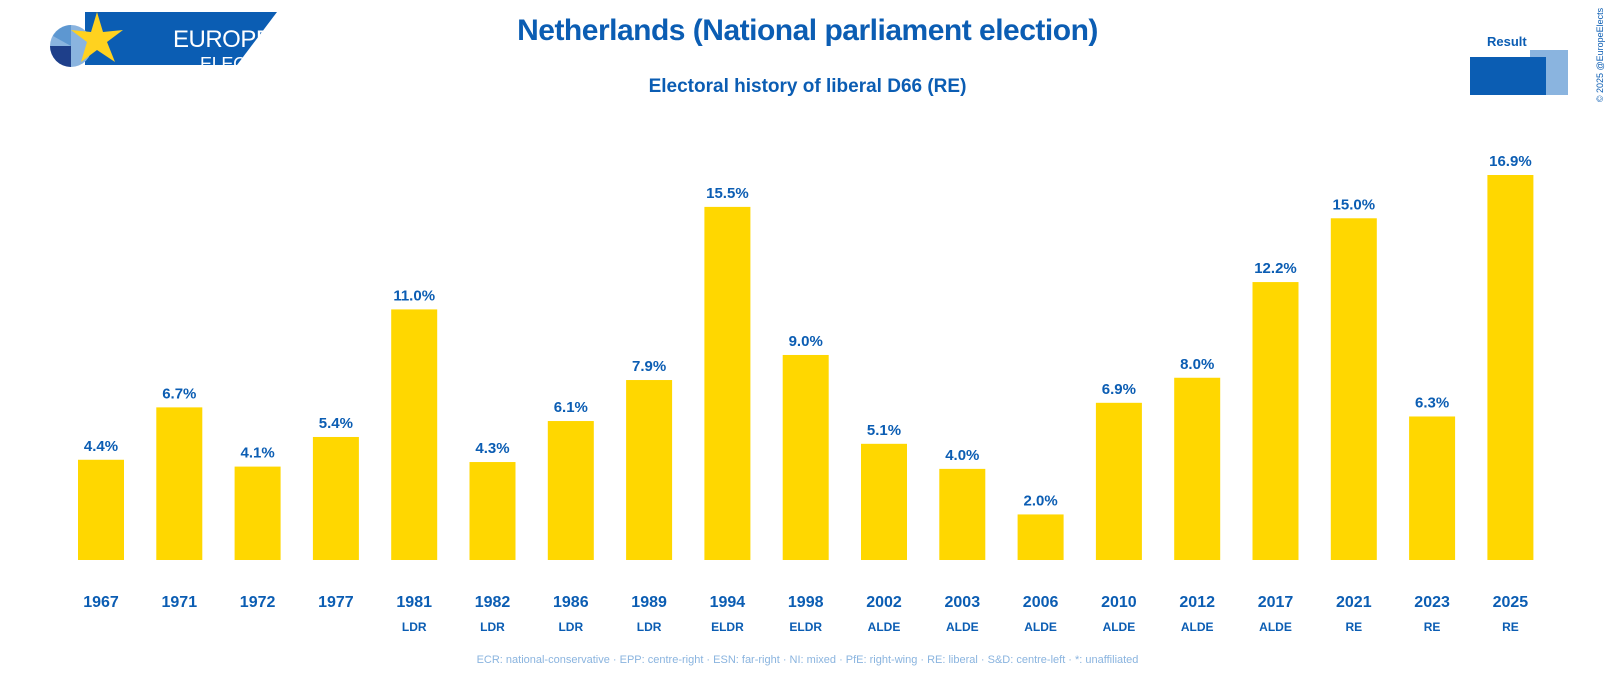  I want to click on chart-subtitle: Electoral history of liberal D66 (RE), so click(807, 86).